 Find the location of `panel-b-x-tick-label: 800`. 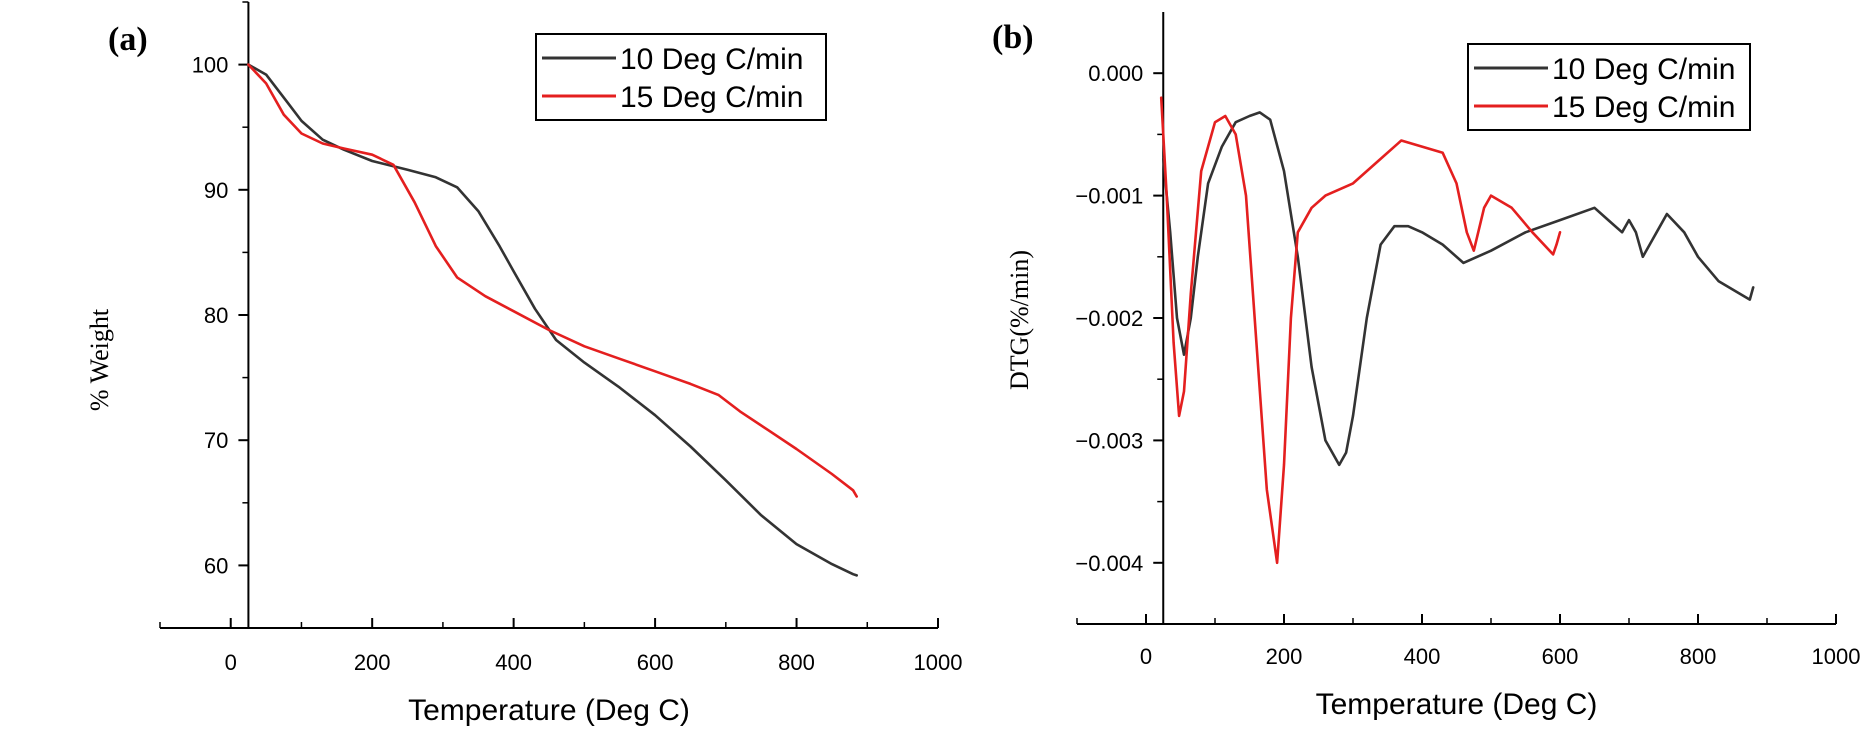

panel-b-x-tick-label: 800 is located at coordinates (1698, 656).